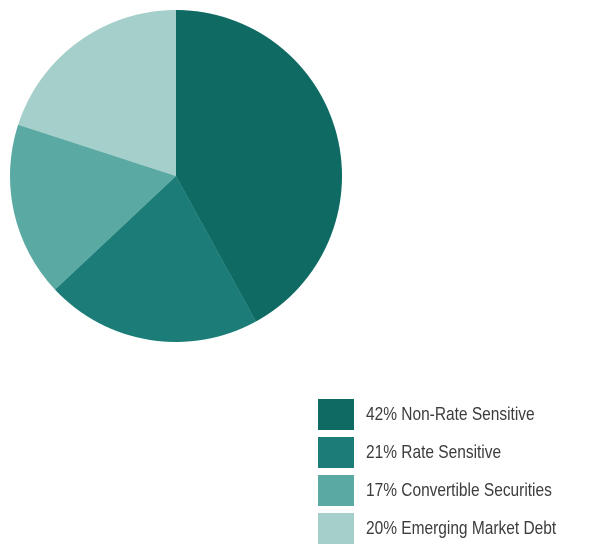  I want to click on legend-label: 20% Emerging Market Debt, so click(461, 528).